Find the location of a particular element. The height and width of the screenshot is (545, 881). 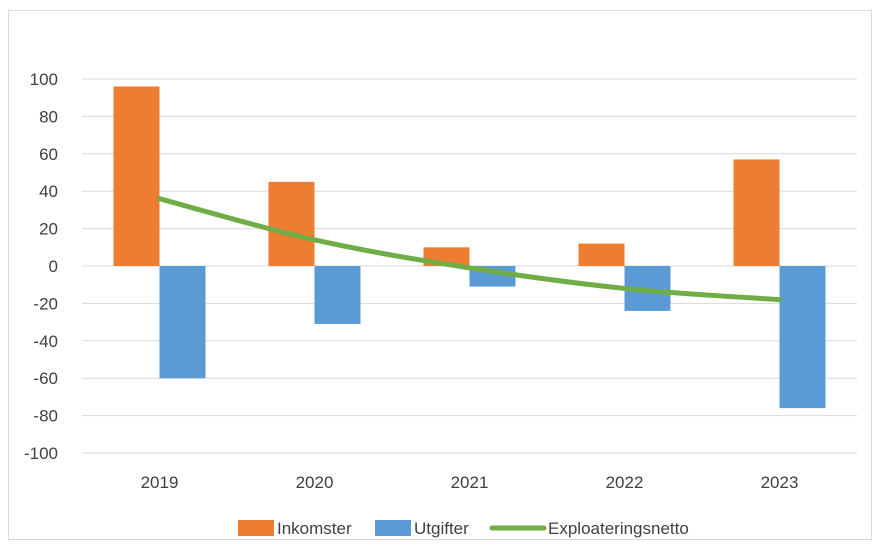

line-series is located at coordinates (469, 249).